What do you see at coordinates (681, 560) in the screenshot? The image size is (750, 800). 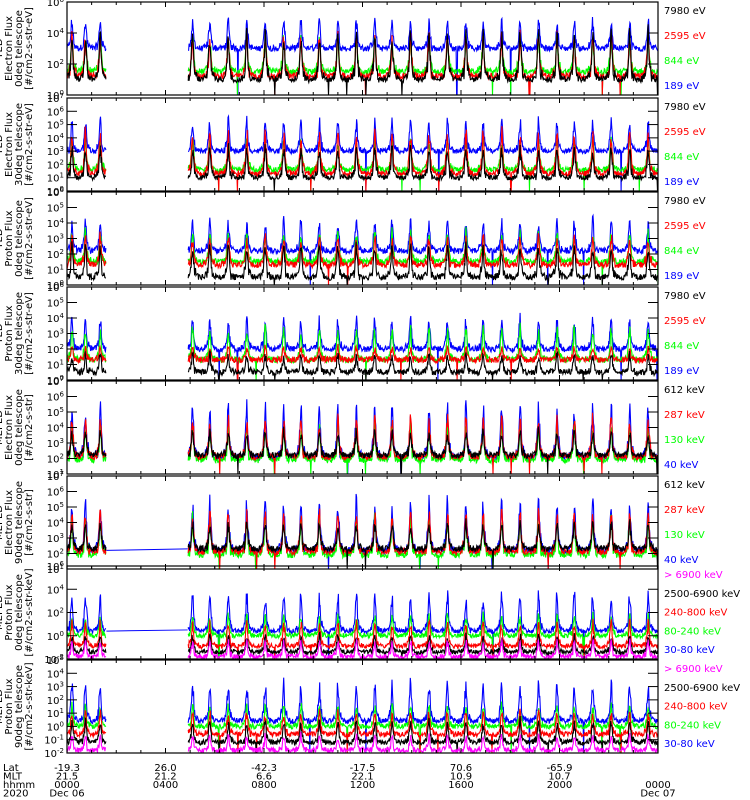 I see `legend-entry: 40 keV` at bounding box center [681, 560].